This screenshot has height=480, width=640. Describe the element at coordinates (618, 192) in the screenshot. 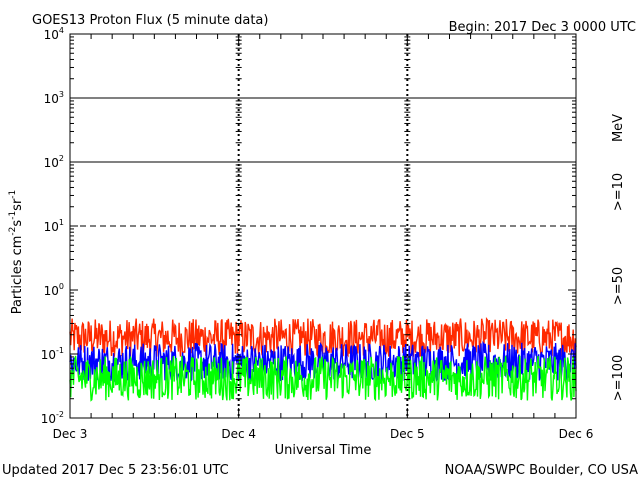

I see `legend-gt10: >=10` at that location.